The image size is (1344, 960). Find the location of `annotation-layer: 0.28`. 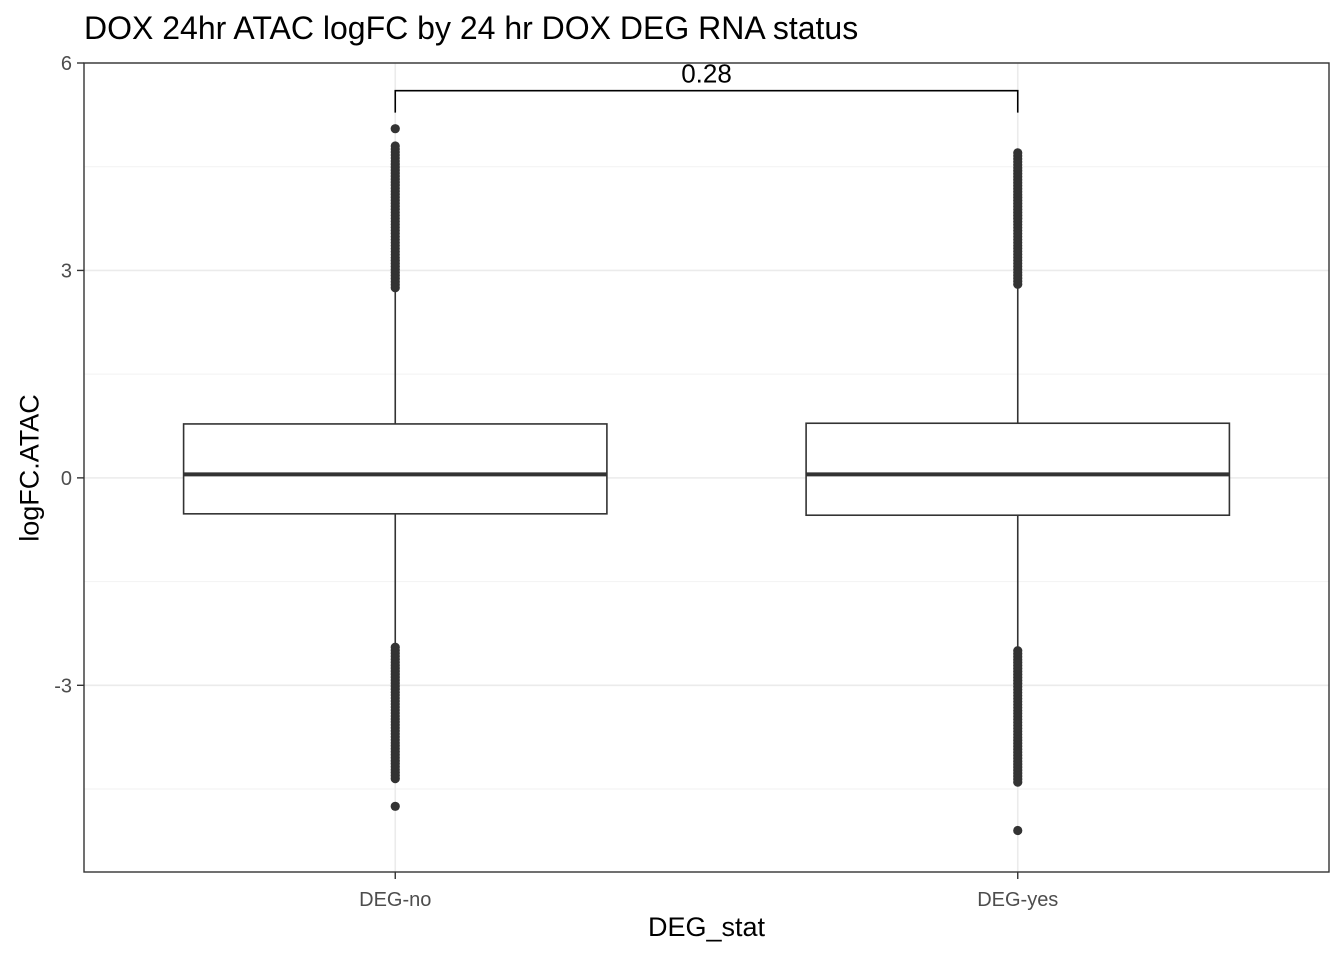

annotation-layer: 0.28 is located at coordinates (706, 86).